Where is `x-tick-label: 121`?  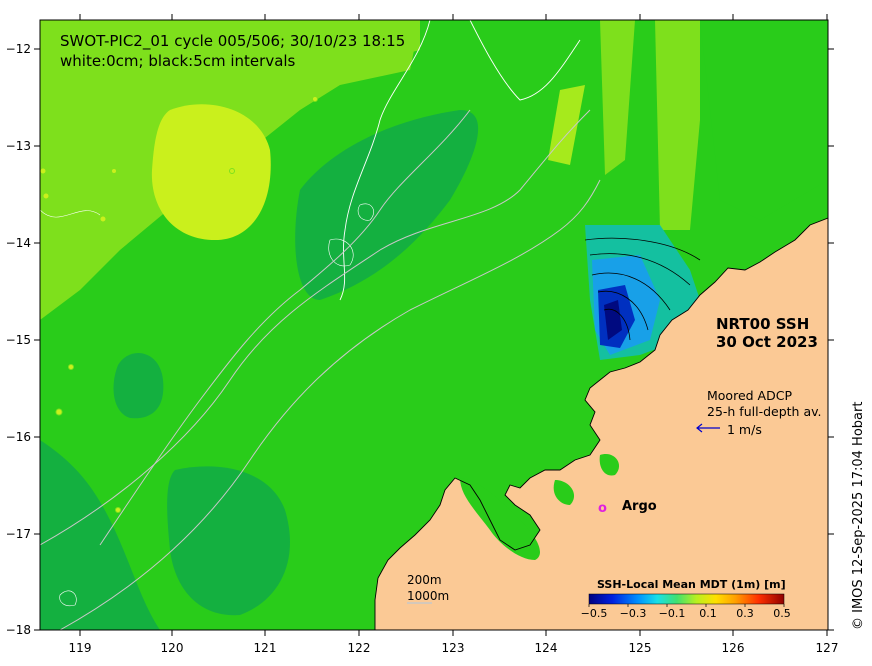 x-tick-label: 121 is located at coordinates (265, 648).